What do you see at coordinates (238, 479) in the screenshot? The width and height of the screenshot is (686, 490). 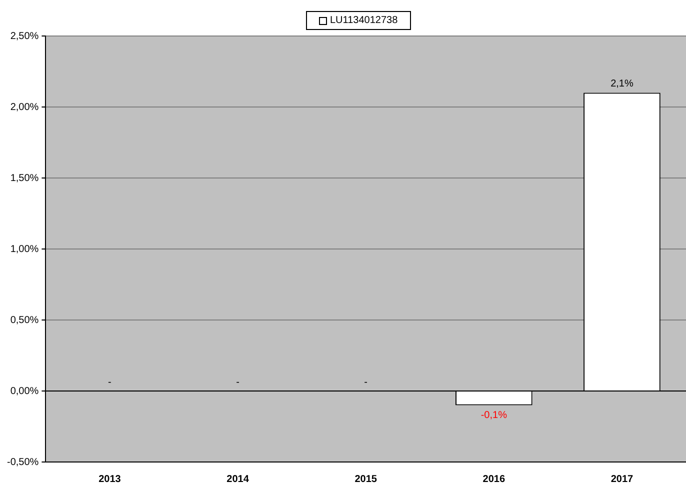 I see `x-tick-label: 2014` at bounding box center [238, 479].